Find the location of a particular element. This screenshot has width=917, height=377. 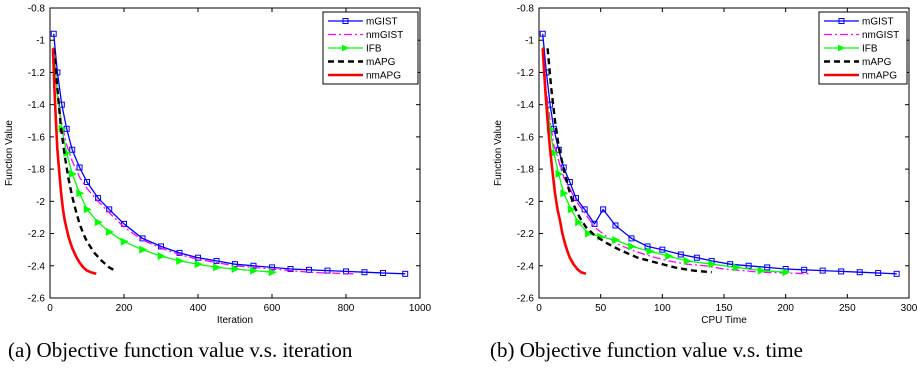

legend-label-mapg: mAPG is located at coordinates (877, 62).